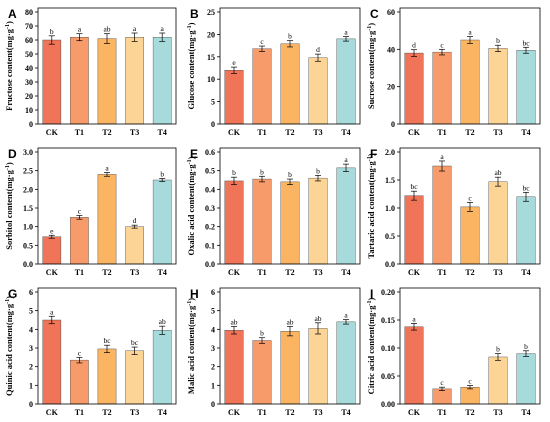 The width and height of the screenshot is (550, 422). What do you see at coordinates (31, 367) in the screenshot?
I see `y-tick-label: 2` at bounding box center [31, 367].